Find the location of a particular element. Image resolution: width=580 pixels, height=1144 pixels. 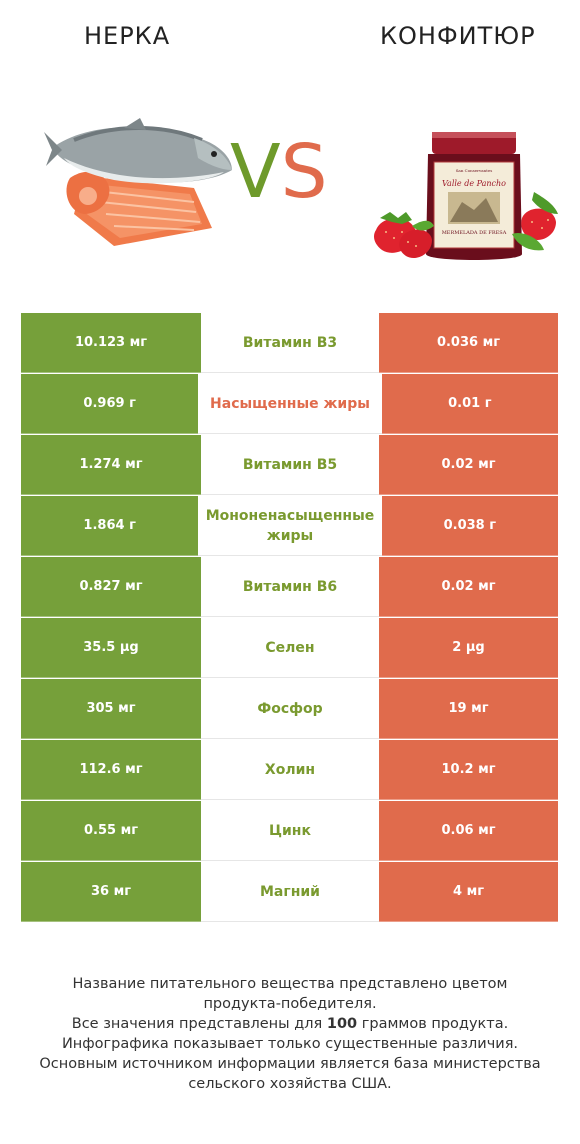

right-value: 2 µg is located at coordinates (468, 648).